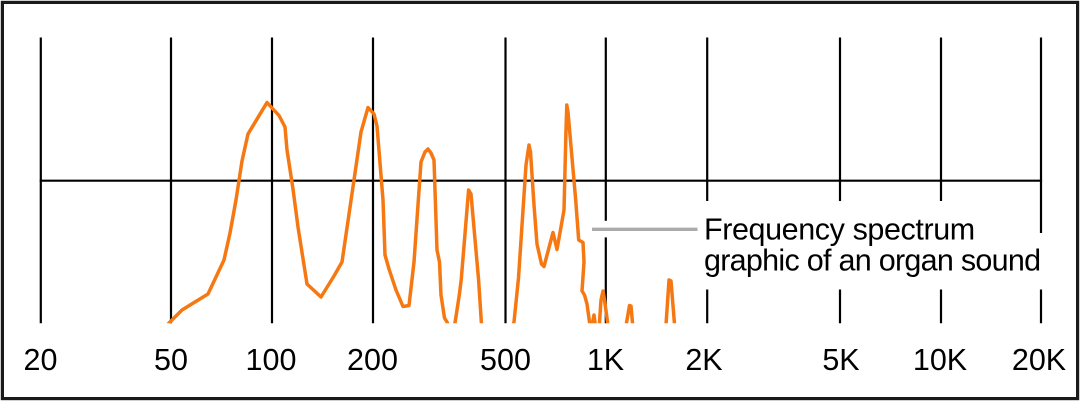  What do you see at coordinates (505, 360) in the screenshot?
I see `svg-text: 500` at bounding box center [505, 360].